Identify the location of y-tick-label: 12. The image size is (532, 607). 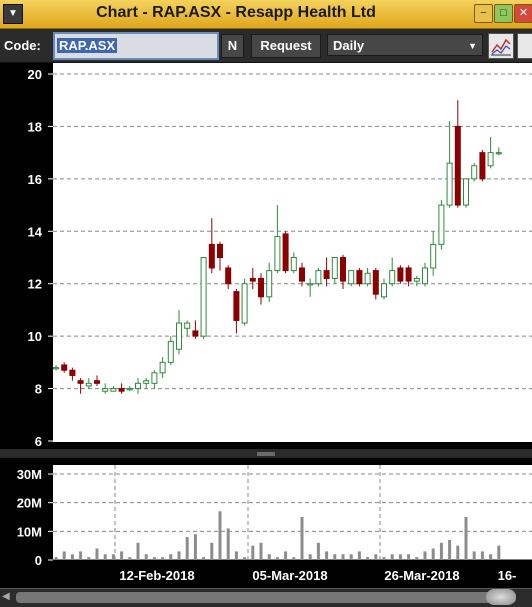
(35, 284).